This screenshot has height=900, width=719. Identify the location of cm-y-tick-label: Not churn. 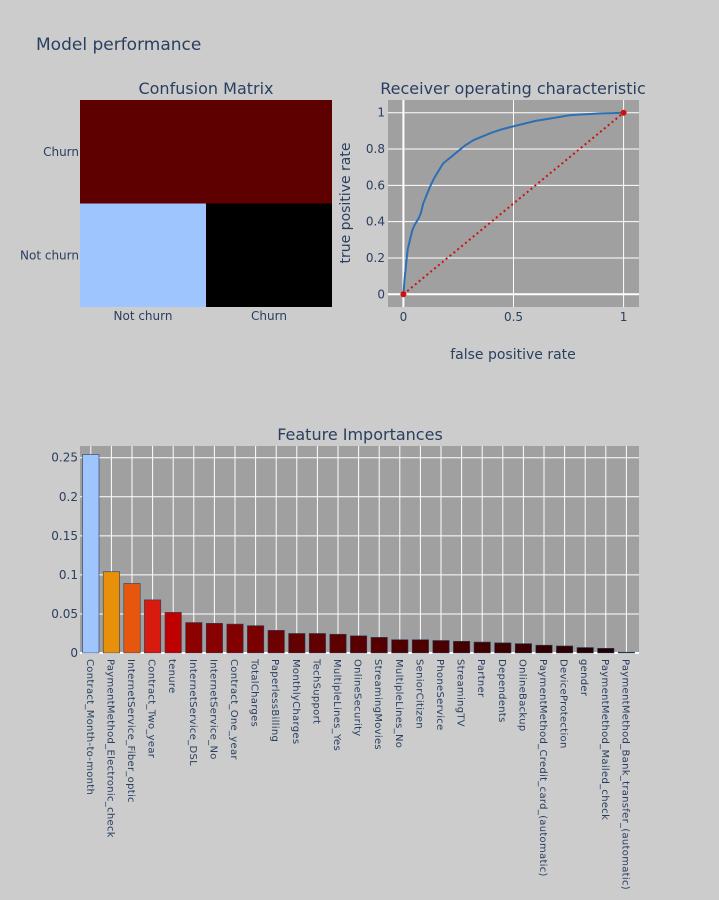
(49, 255).